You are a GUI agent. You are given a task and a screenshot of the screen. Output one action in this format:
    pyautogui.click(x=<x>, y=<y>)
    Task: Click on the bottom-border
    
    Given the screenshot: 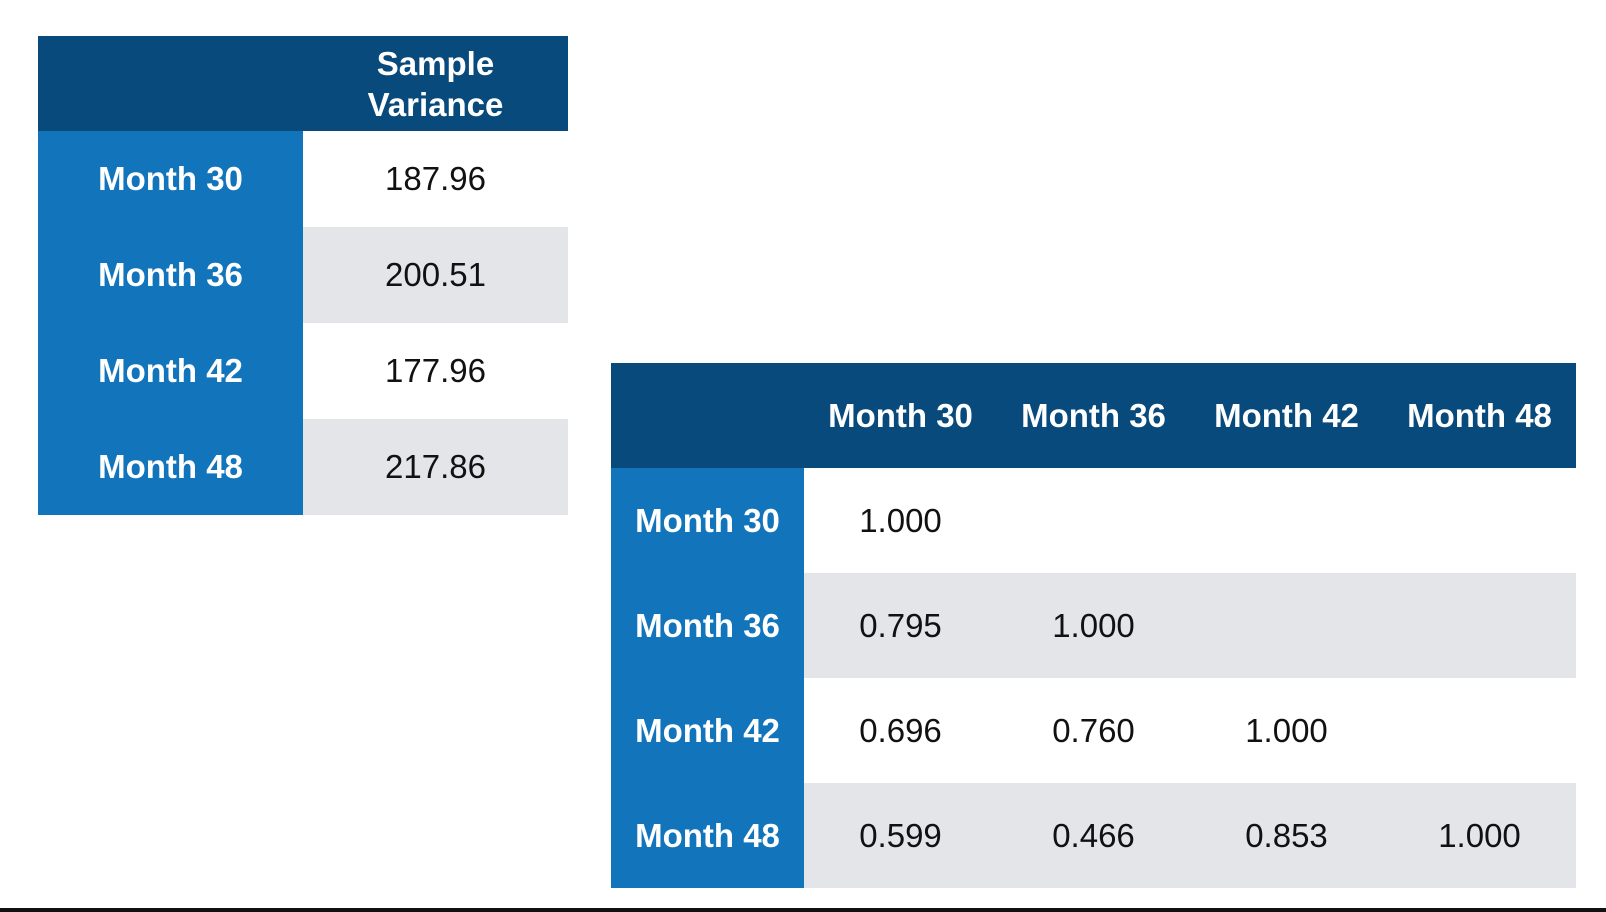 What is the action you would take?
    pyautogui.click(x=803, y=910)
    